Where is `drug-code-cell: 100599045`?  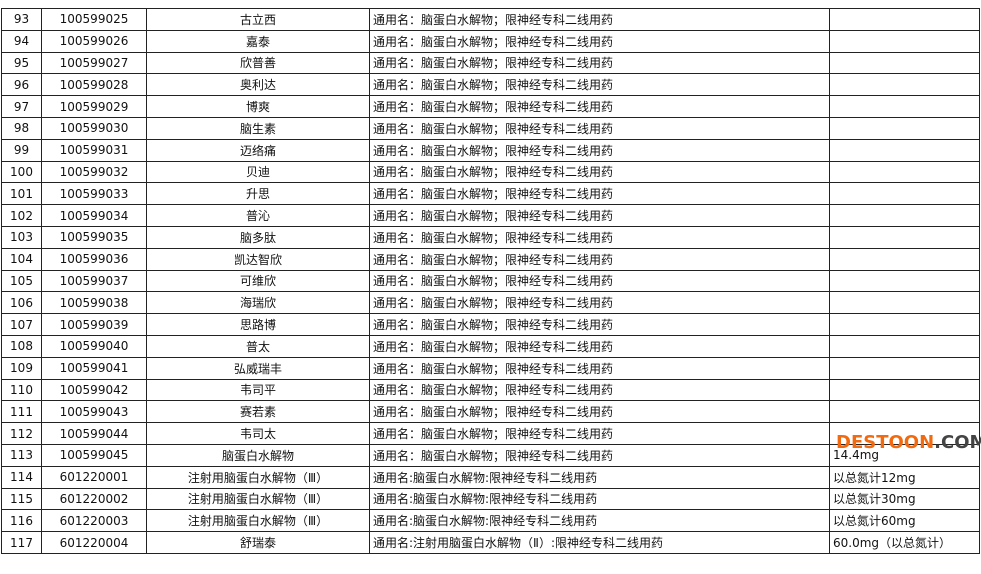
drug-code-cell: 100599045 is located at coordinates (94, 455).